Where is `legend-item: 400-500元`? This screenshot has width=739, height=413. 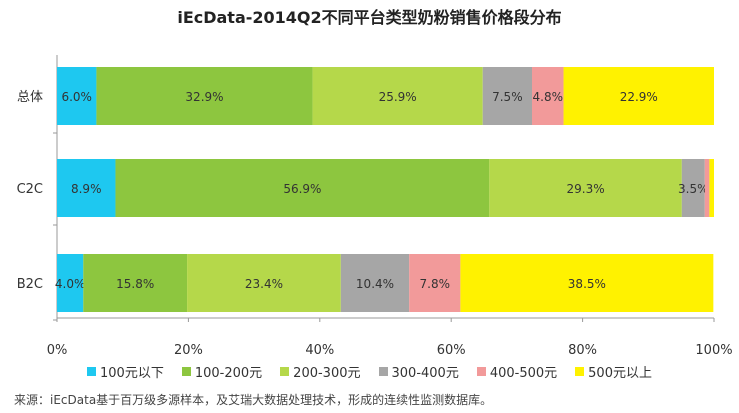 legend-item: 400-500元 is located at coordinates (517, 371).